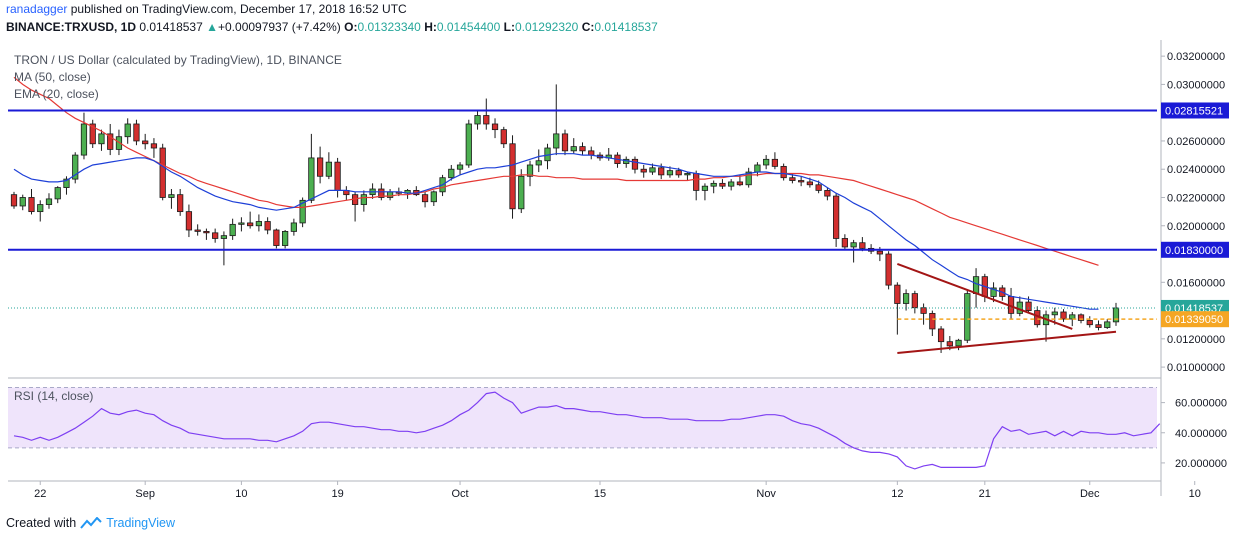  What do you see at coordinates (897, 494) in the screenshot?
I see `time-tick-label: 12` at bounding box center [897, 494].